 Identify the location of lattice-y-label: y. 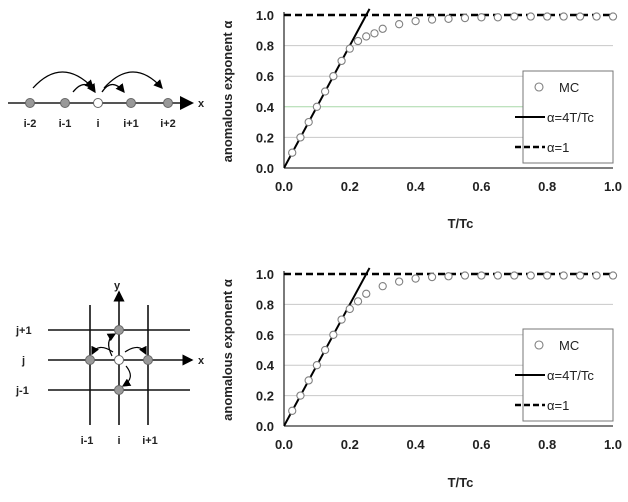
(117, 286).